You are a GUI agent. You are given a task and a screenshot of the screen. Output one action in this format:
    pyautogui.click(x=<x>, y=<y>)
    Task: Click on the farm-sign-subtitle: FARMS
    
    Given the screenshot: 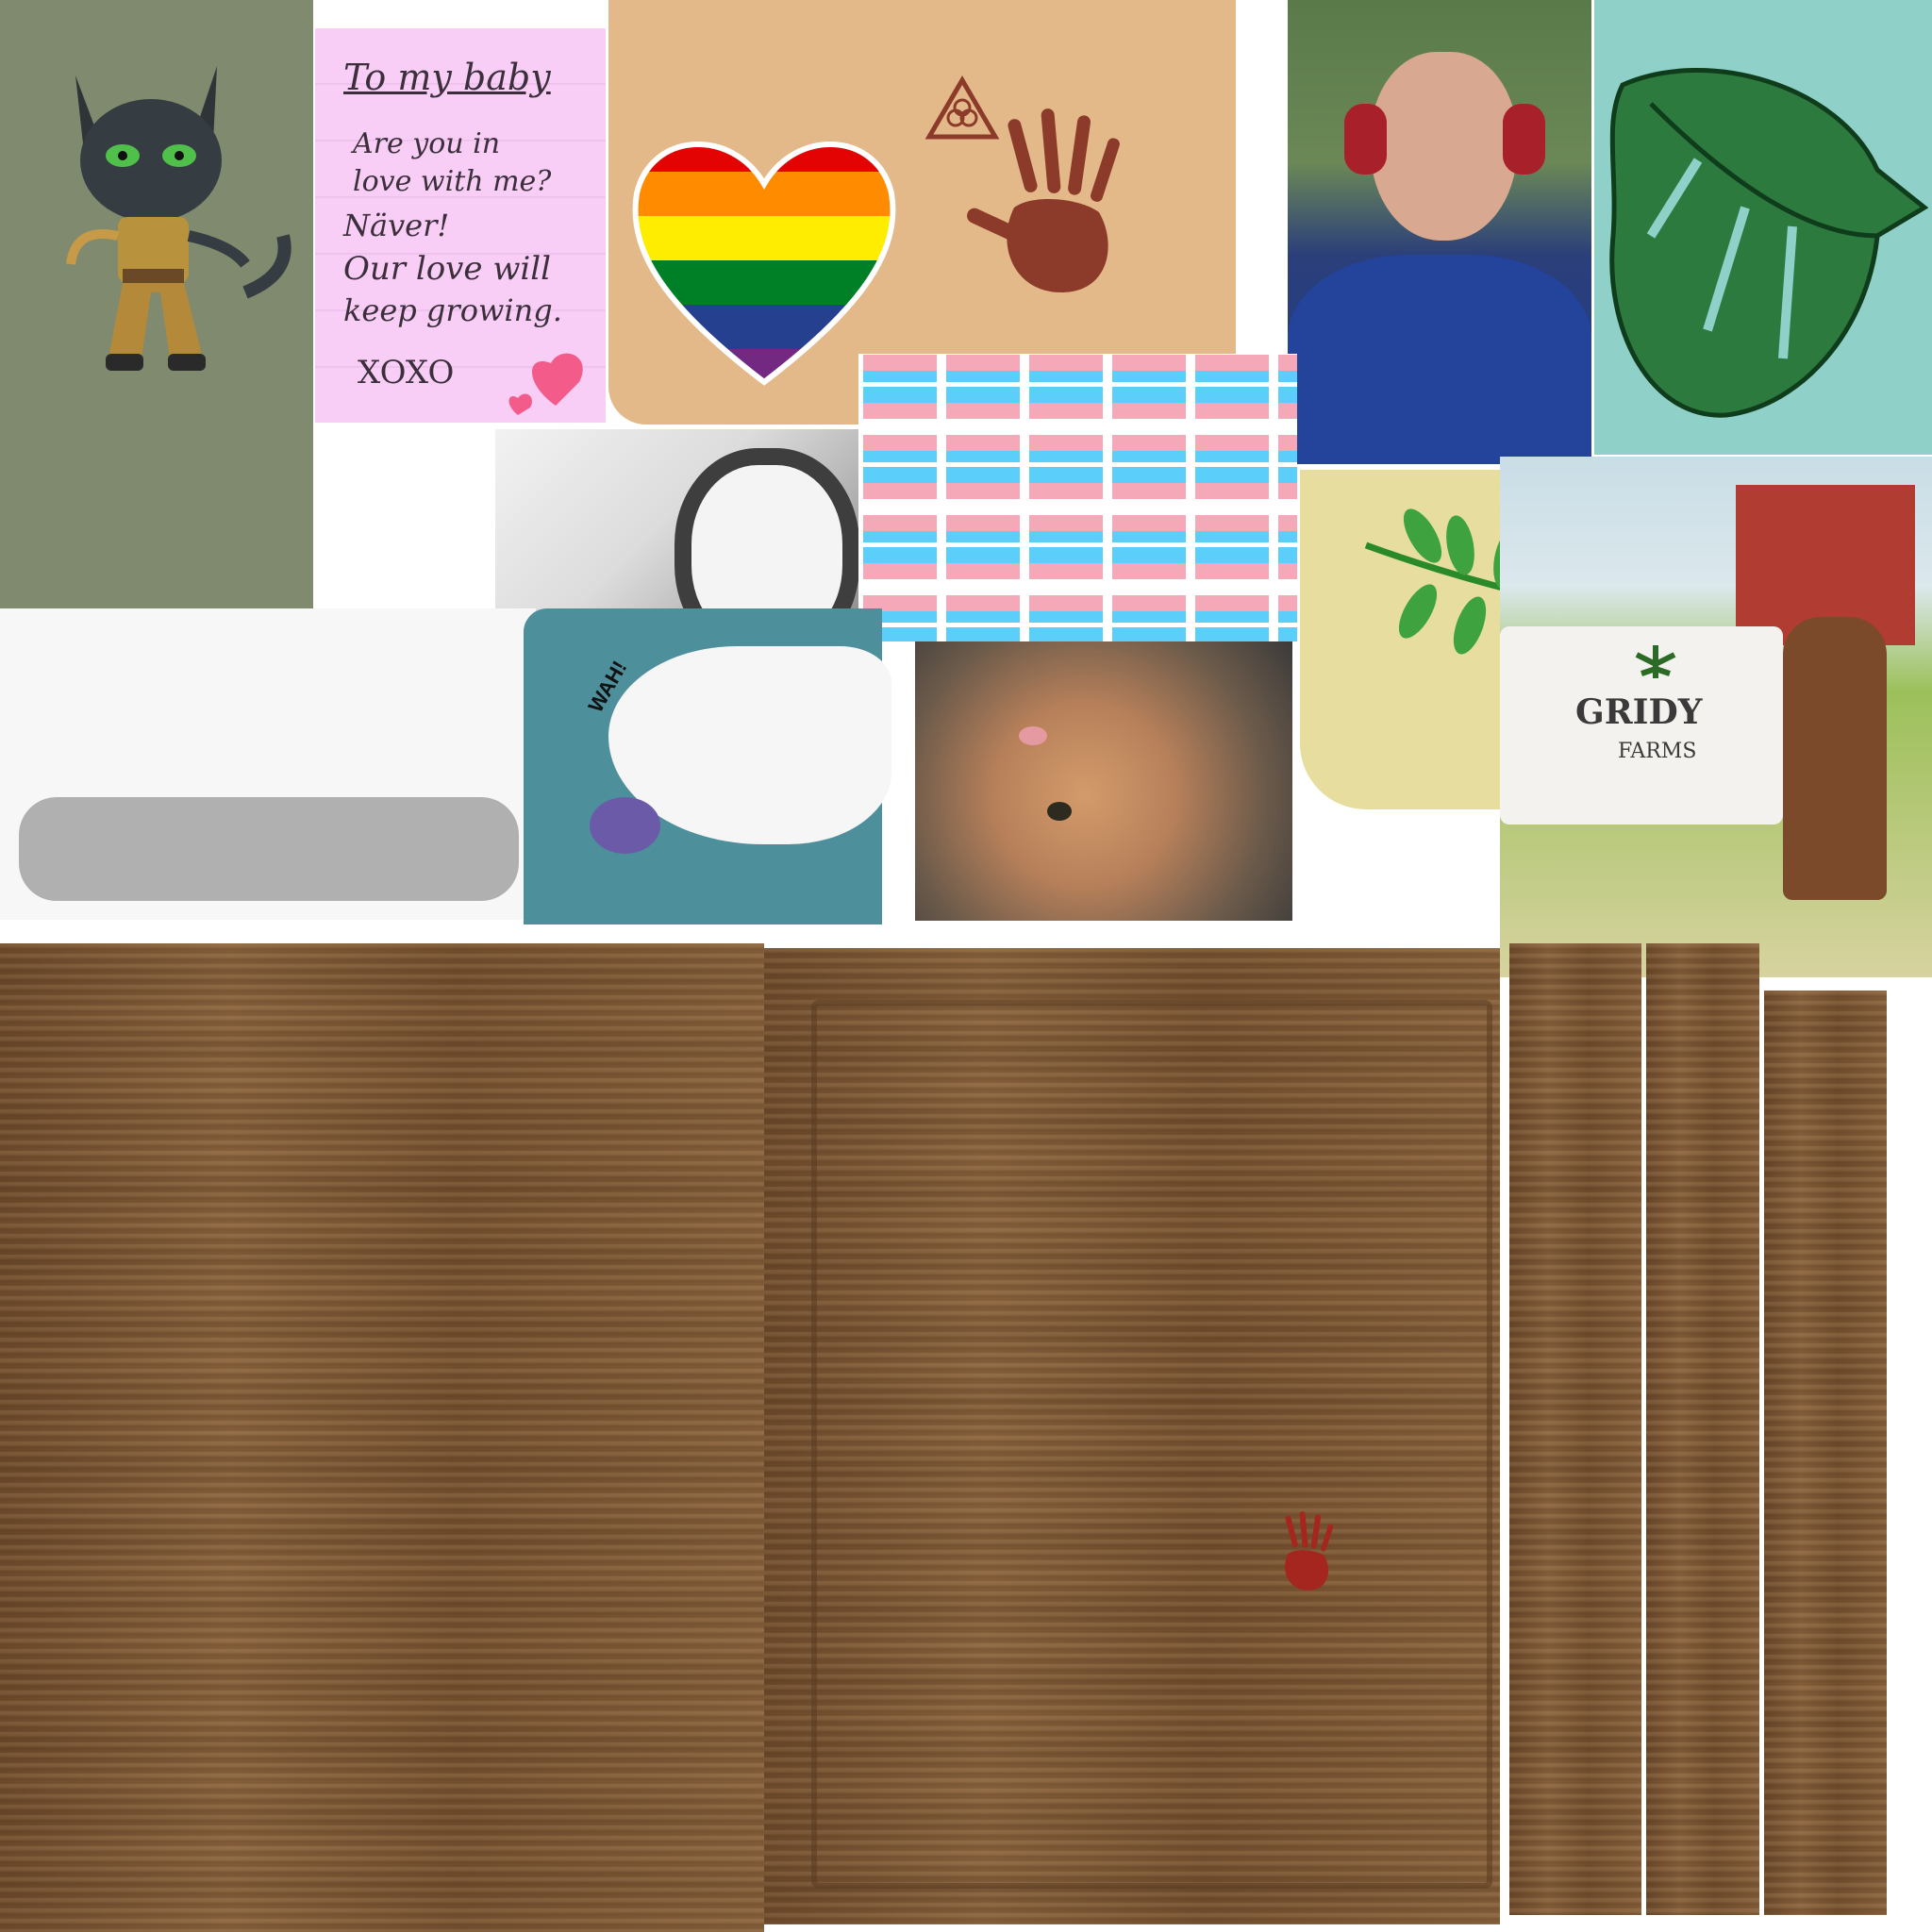 What is the action you would take?
    pyautogui.click(x=1657, y=752)
    